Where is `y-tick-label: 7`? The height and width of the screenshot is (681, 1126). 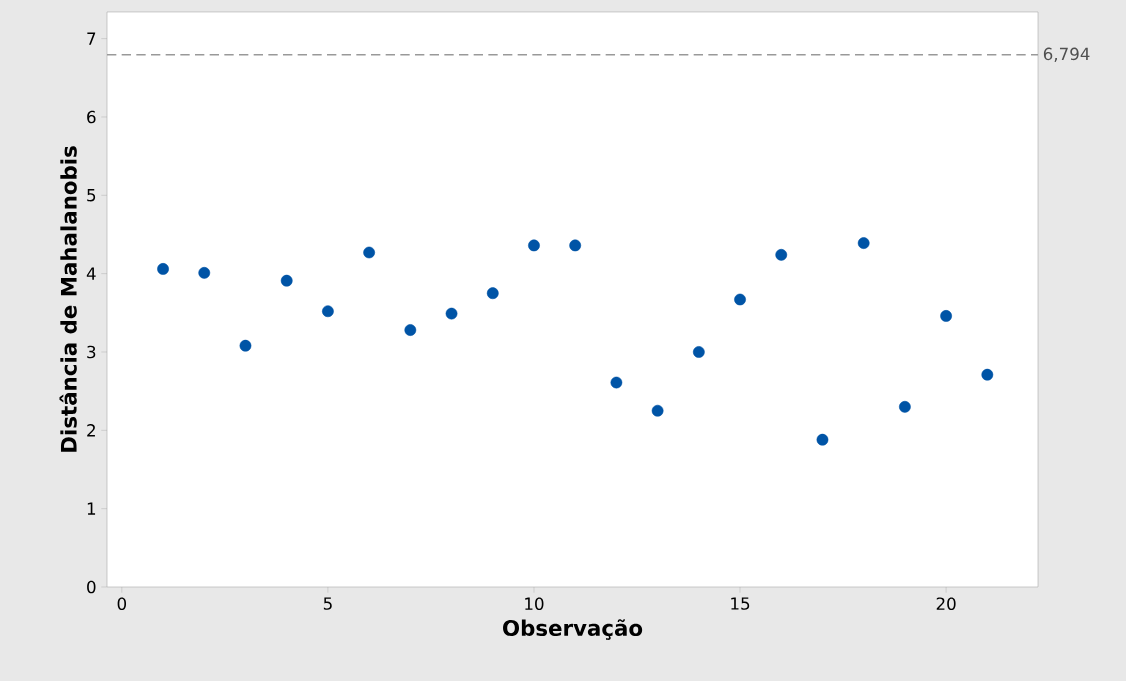 y-tick-label: 7 is located at coordinates (91, 38).